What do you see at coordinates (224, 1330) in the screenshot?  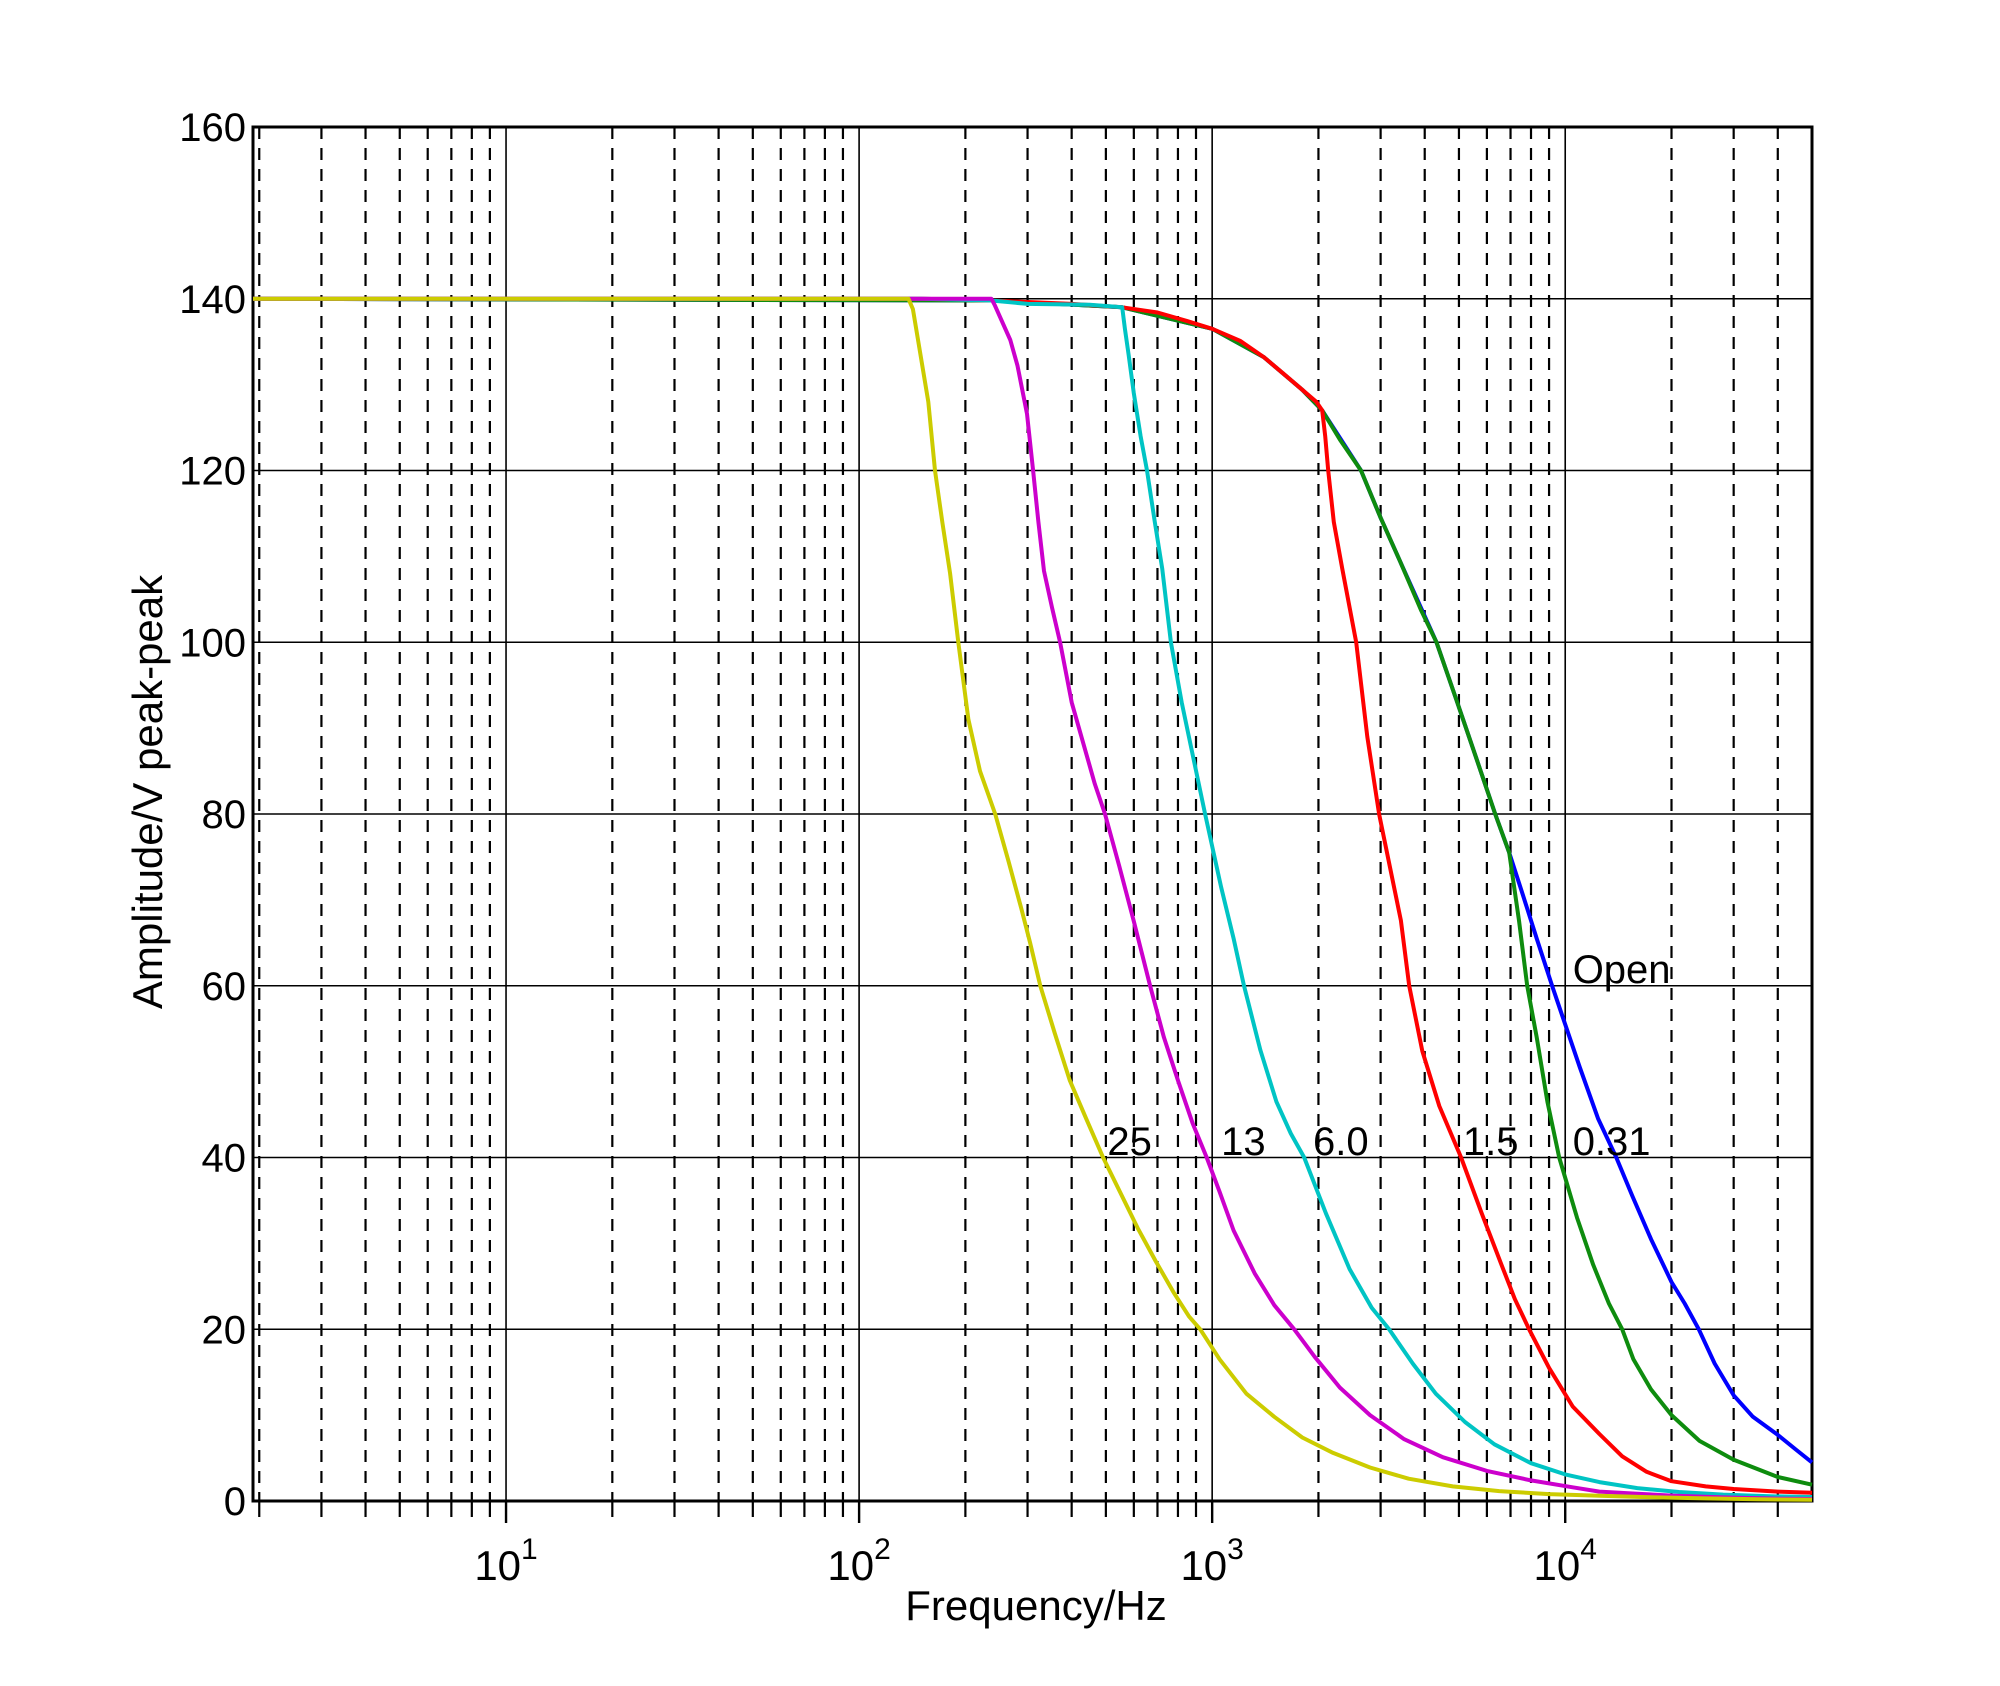 I see `y-tick-label-20: 20` at bounding box center [224, 1330].